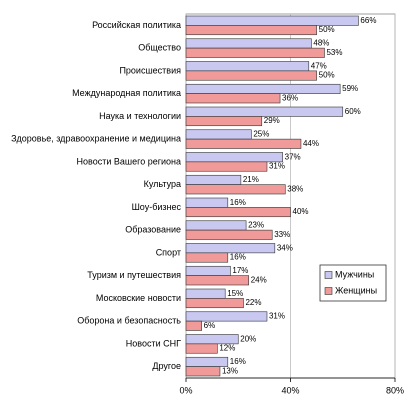 The width and height of the screenshot is (413, 412). Describe the element at coordinates (301, 211) in the screenshot. I see `value-label: 40%` at that location.